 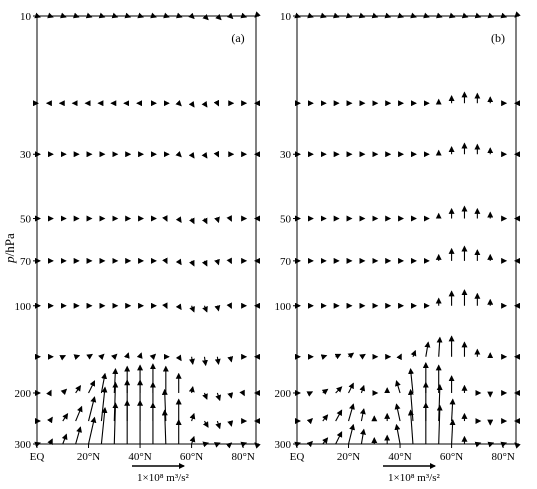 What do you see at coordinates (9, 248) in the screenshot?
I see `y-axis-title: p/hPa` at bounding box center [9, 248].